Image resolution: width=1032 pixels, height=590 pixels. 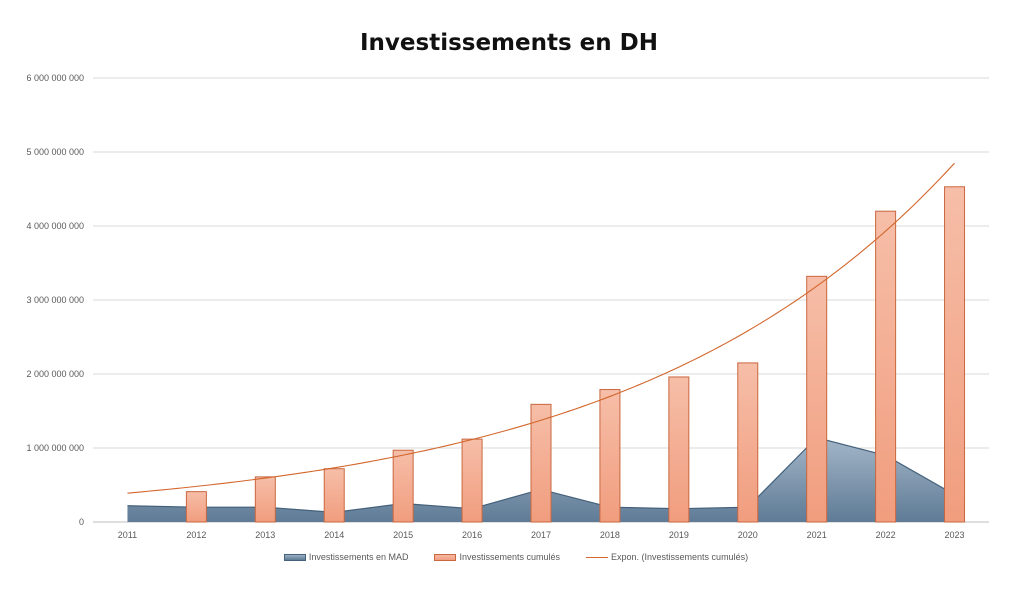 I want to click on legend-label-area: Investissements en MAD, so click(x=358, y=557).